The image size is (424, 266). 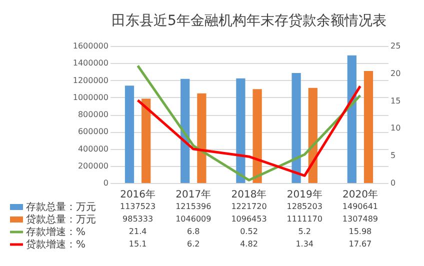 What do you see at coordinates (395, 73) in the screenshot?
I see `y2-tick-label: 20` at bounding box center [395, 73].